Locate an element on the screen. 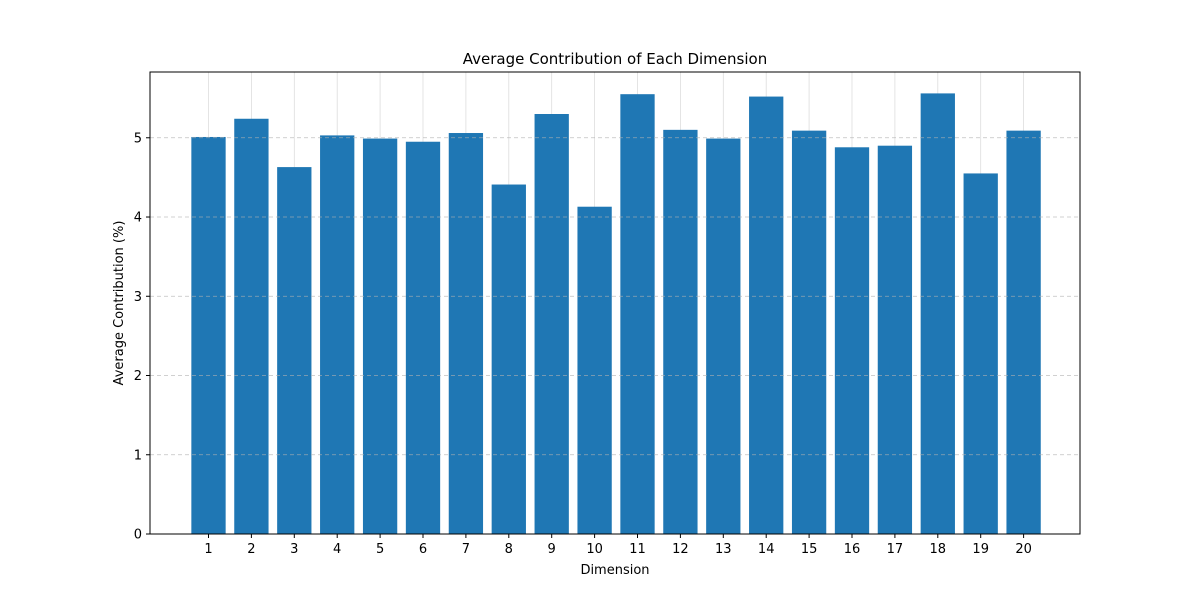 The height and width of the screenshot is (600, 1200). x-tick-label: 19 is located at coordinates (980, 549).